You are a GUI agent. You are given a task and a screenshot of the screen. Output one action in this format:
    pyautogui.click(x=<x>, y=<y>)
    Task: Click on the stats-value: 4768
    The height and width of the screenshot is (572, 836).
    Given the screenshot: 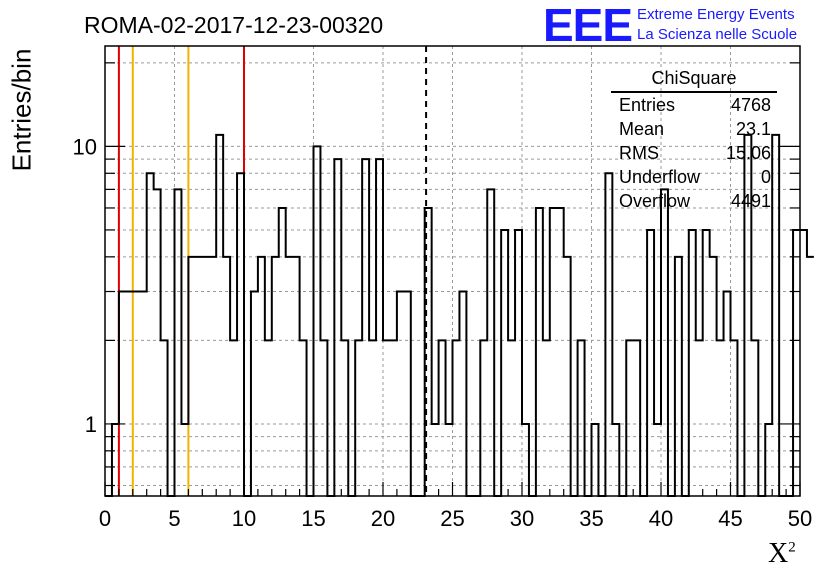 What is the action you would take?
    pyautogui.click(x=750, y=105)
    